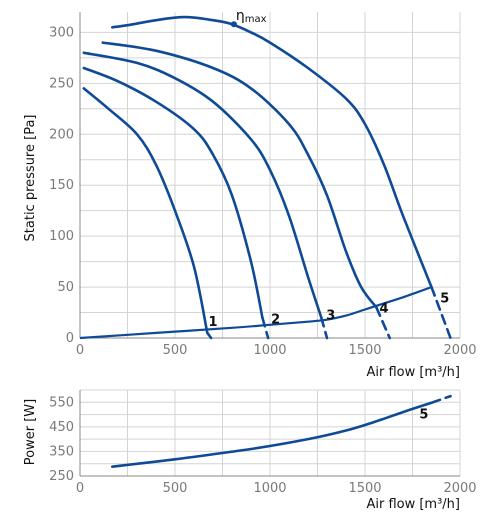 The height and width of the screenshot is (515, 483). I want to click on pressure-curve-labels: 1 2 3 4 5, so click(328, 310).